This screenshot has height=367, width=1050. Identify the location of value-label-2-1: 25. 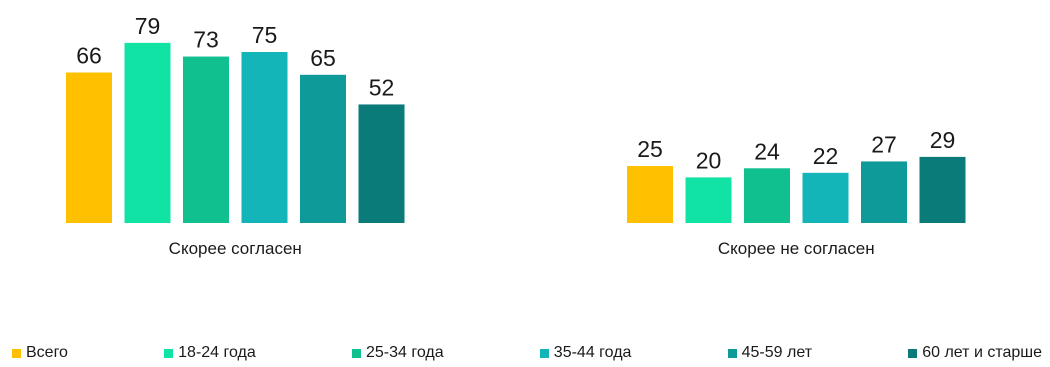
(650, 149).